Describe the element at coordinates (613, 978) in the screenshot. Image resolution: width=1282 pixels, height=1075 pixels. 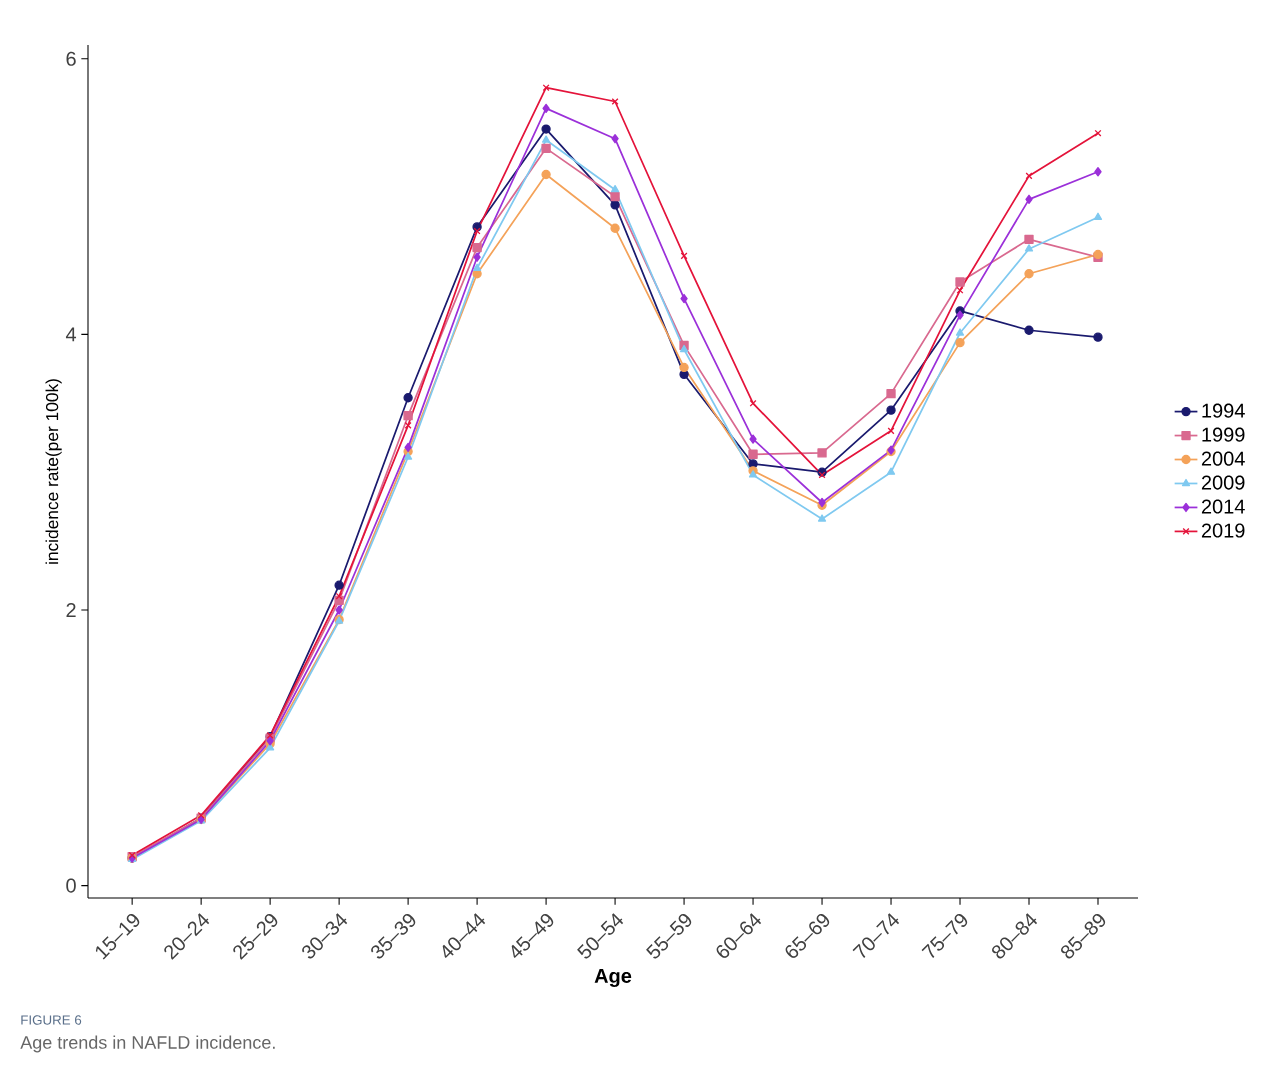
I see `x-axis-title: Age` at that location.